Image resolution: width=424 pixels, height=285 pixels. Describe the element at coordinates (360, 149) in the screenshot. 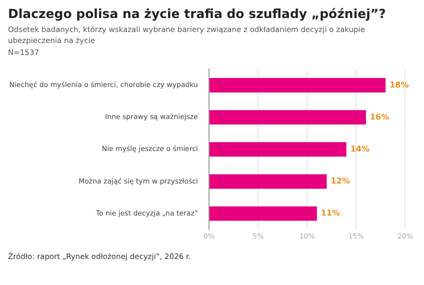

I see `data-label: 14%` at that location.